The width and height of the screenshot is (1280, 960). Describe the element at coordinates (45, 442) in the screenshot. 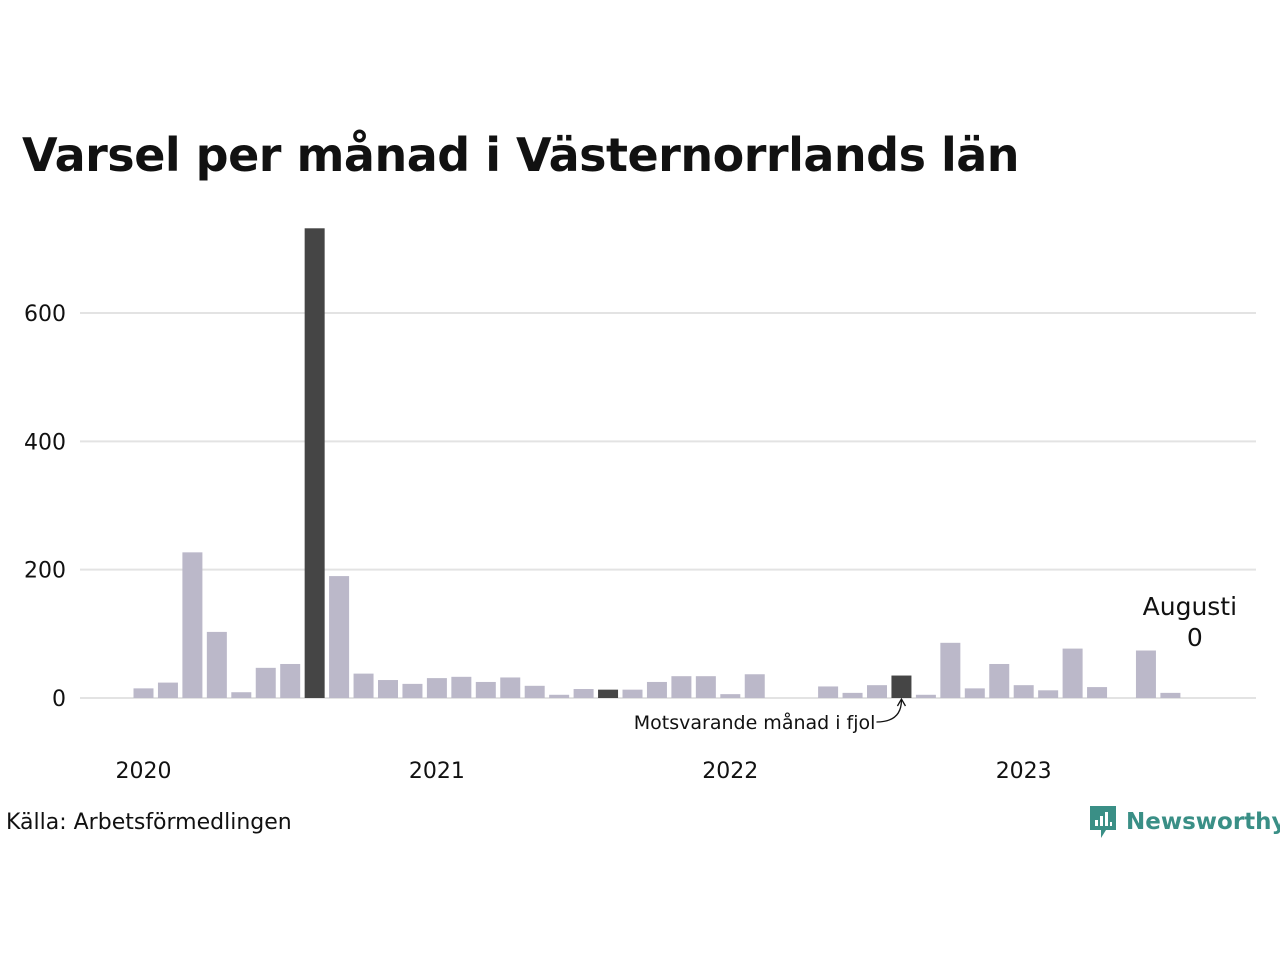

I see `y-tick-label: 400` at that location.